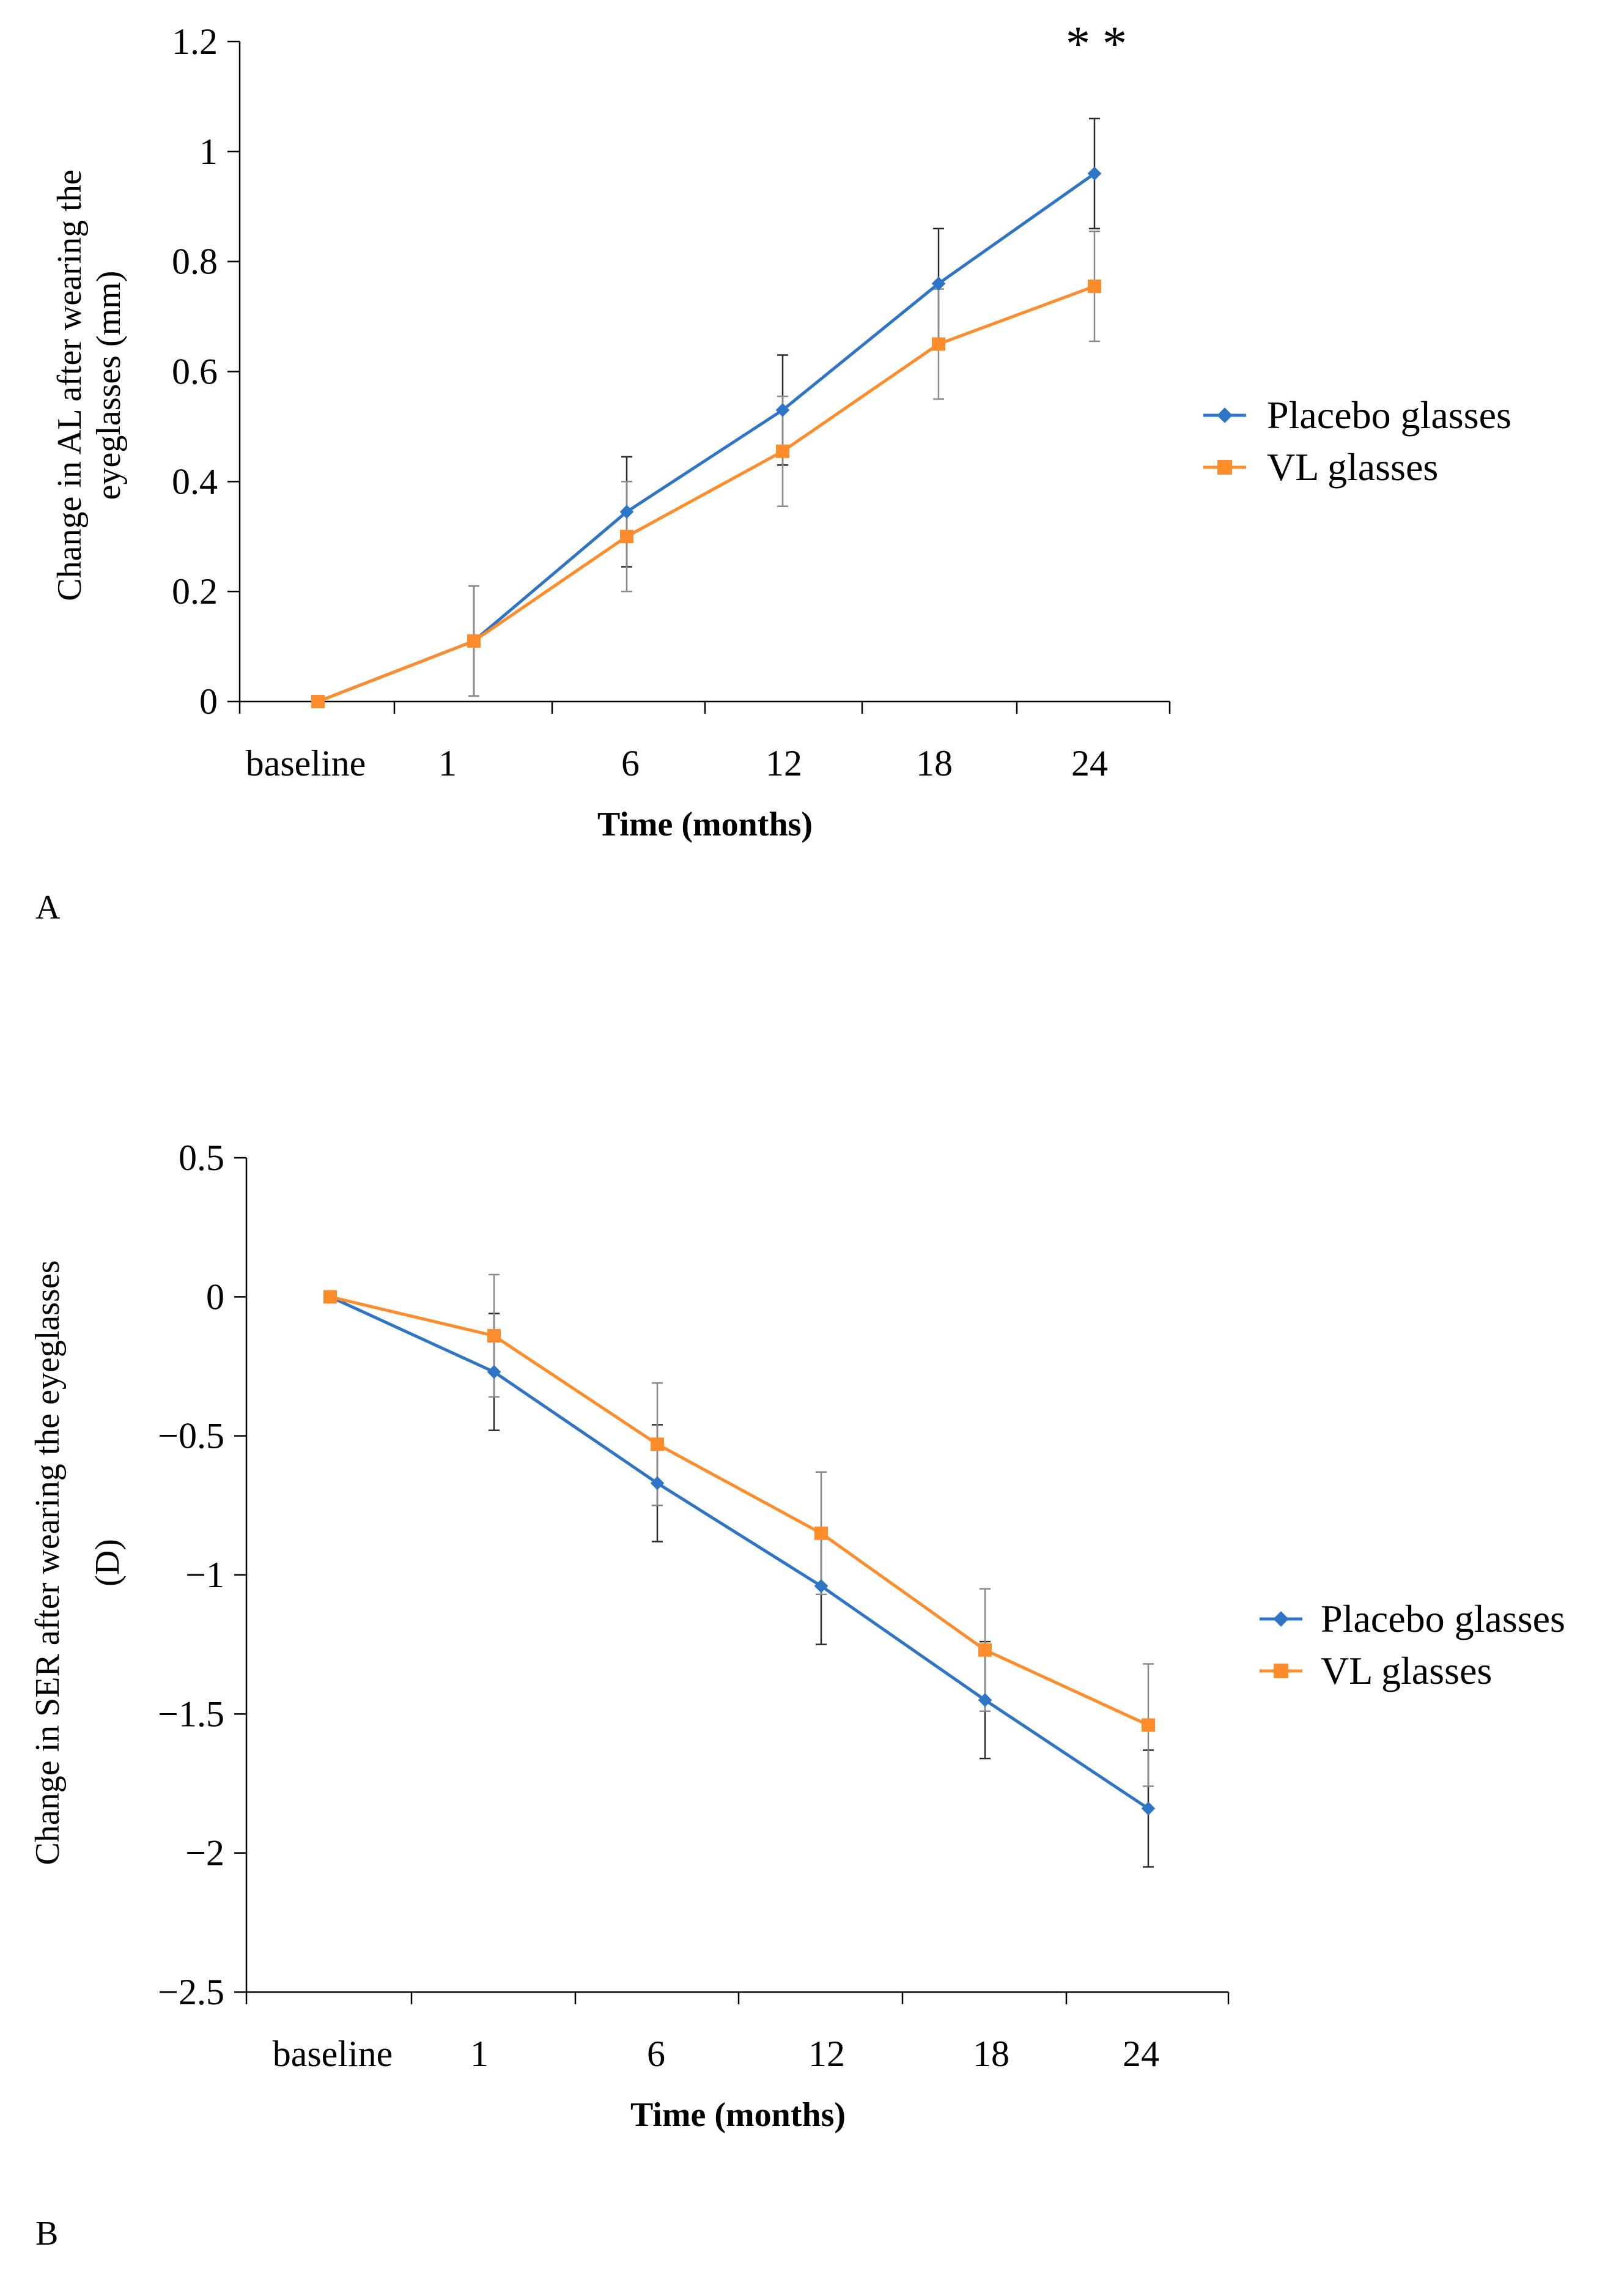 This screenshot has width=1624, height=2274. What do you see at coordinates (705, 825) in the screenshot?
I see `chart-a-xlabel: Time (months)` at bounding box center [705, 825].